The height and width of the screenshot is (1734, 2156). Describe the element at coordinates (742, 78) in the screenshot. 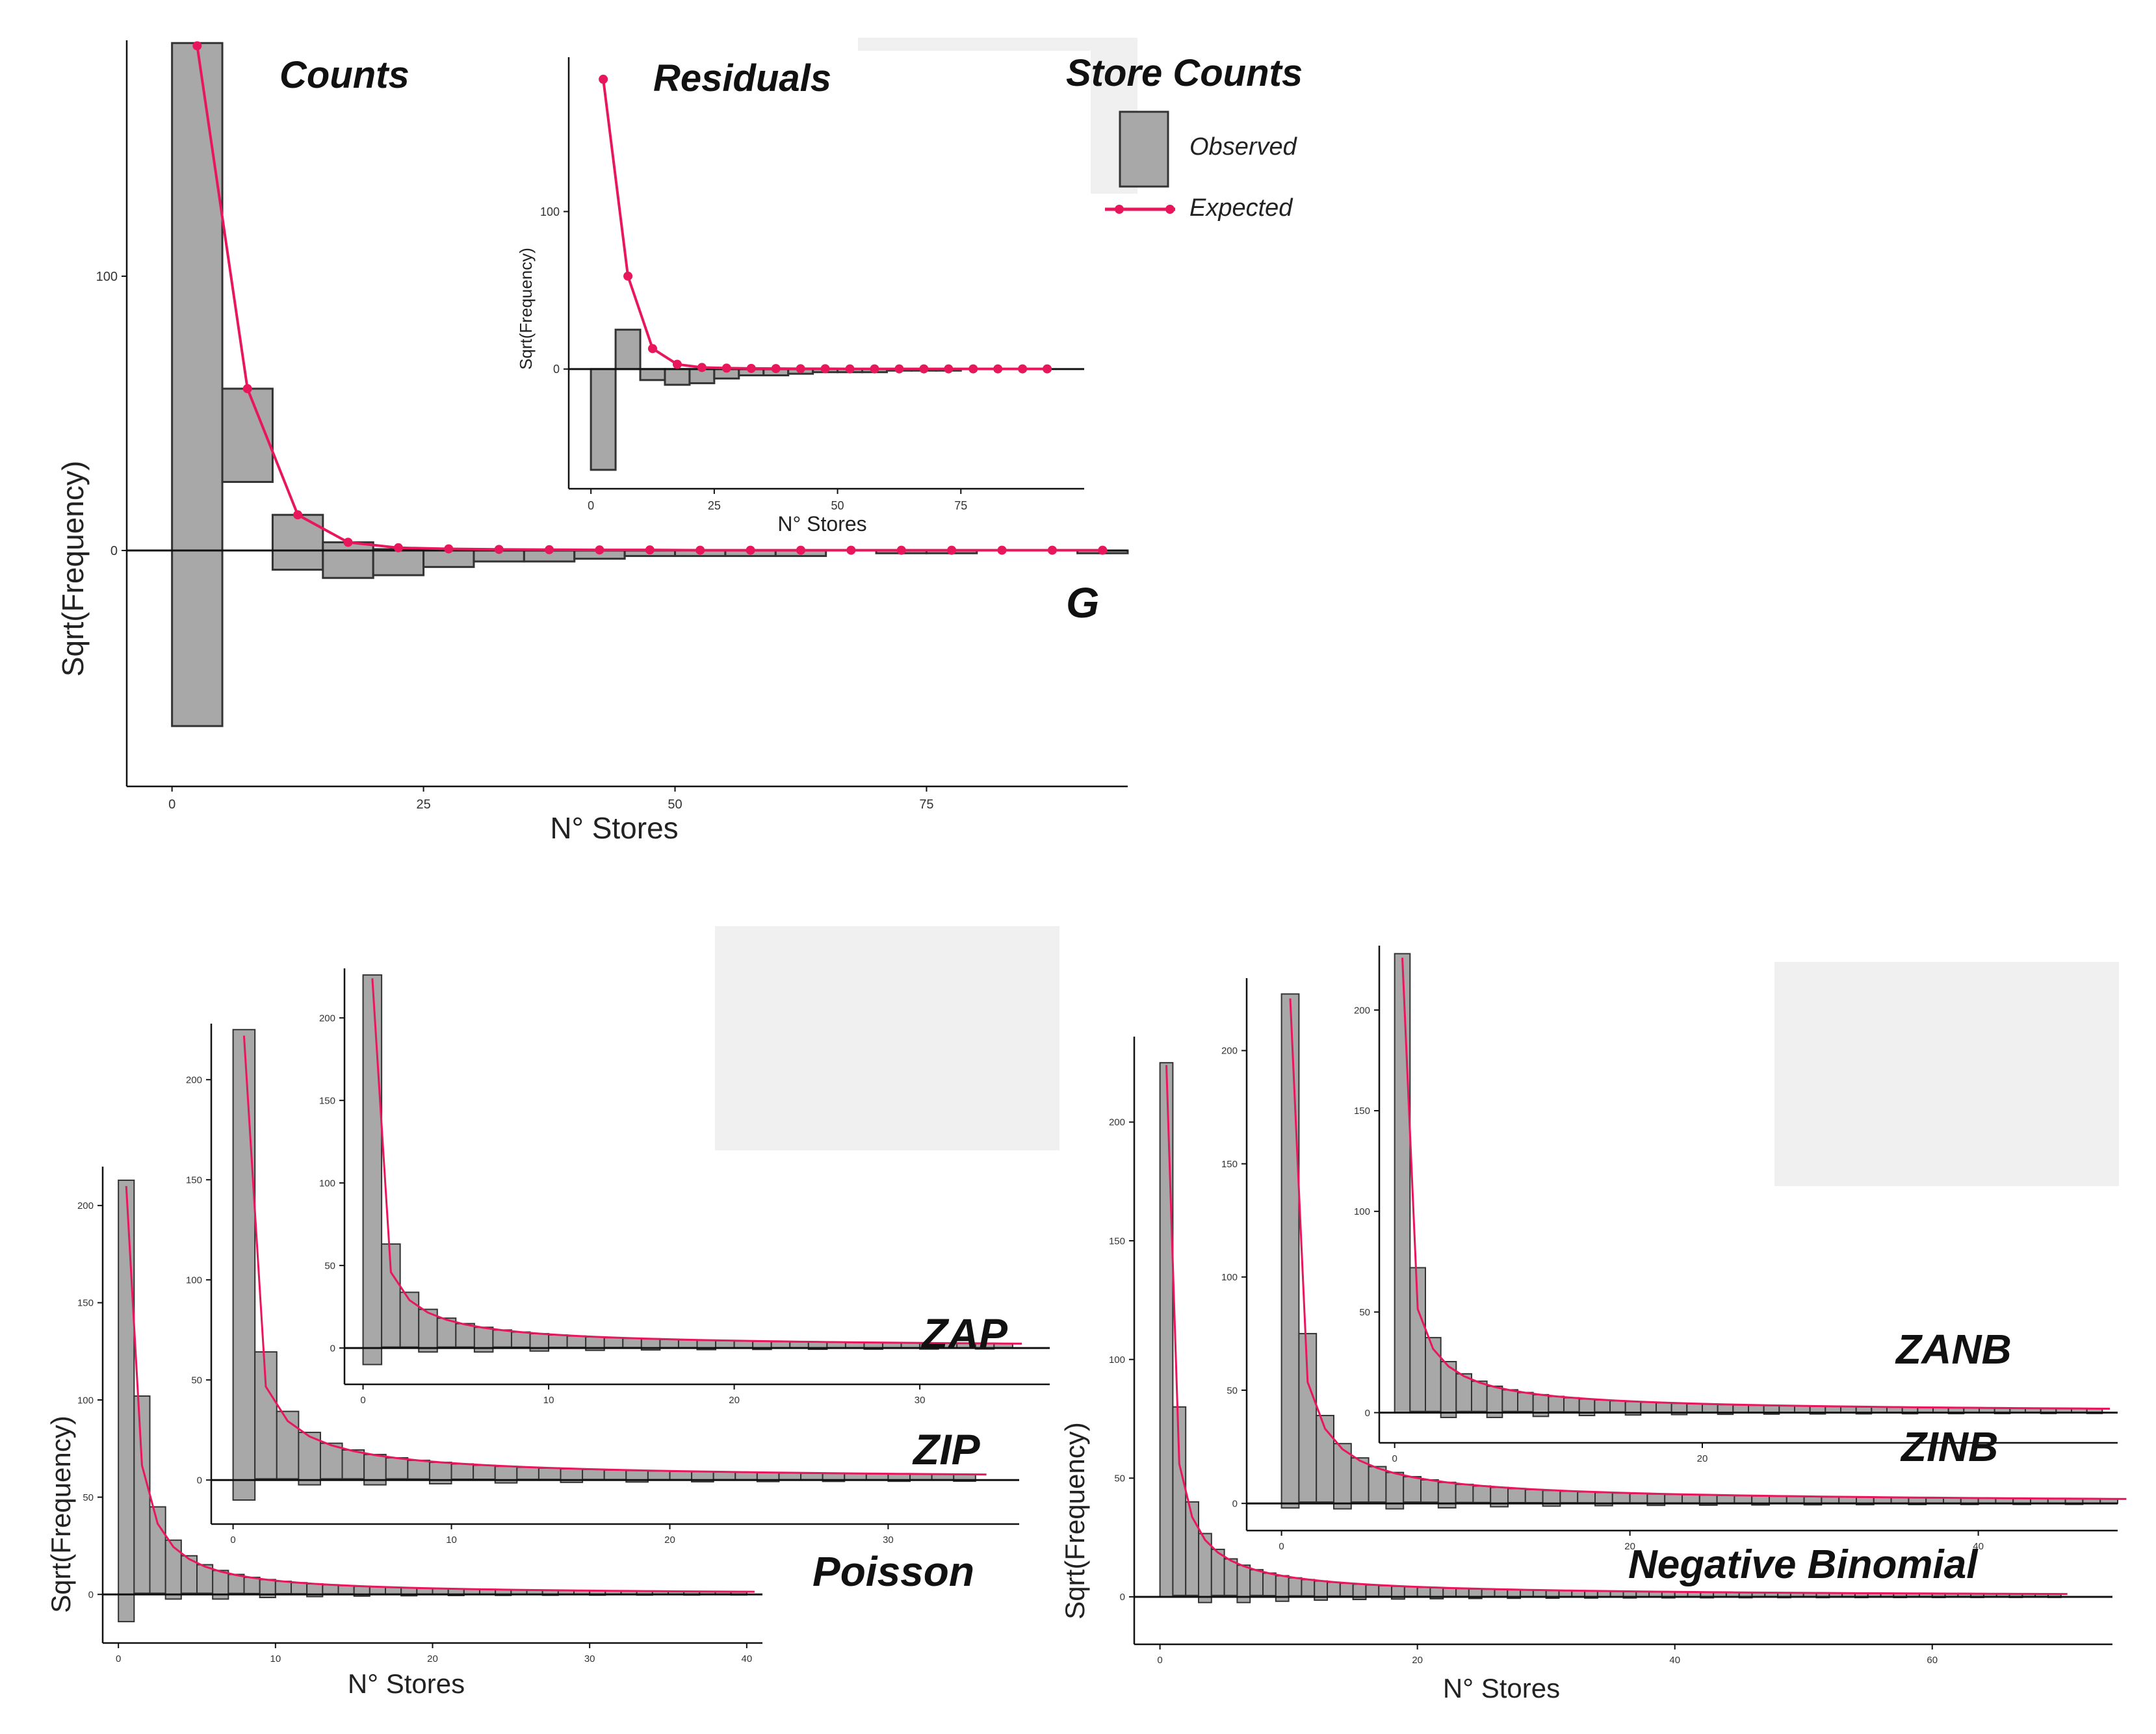

I see `residuals-title: Residuals` at that location.